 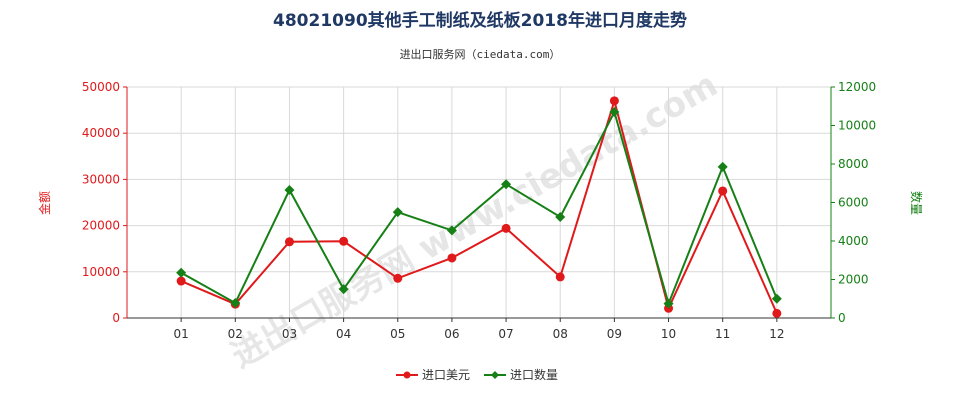 I want to click on x-tick-label: 10, so click(x=668, y=334).